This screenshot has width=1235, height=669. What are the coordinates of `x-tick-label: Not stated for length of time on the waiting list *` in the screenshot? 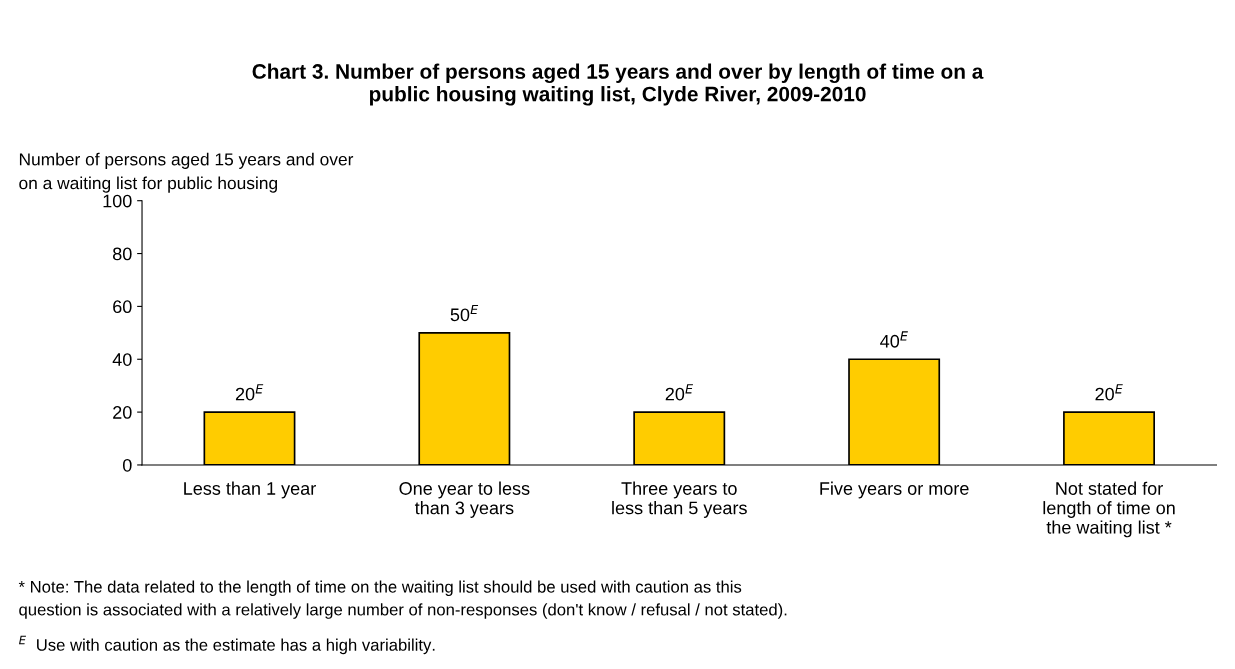 It's located at (1109, 509).